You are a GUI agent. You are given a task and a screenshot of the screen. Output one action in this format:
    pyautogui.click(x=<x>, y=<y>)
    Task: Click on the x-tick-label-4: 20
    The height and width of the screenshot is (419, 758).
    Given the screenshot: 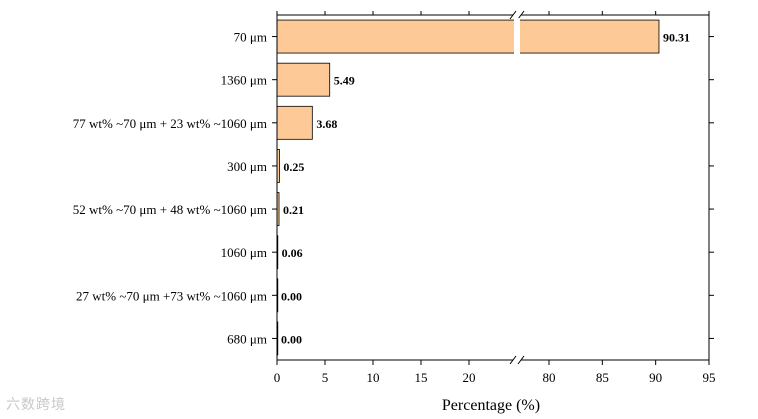 What is the action you would take?
    pyautogui.click(x=469, y=377)
    